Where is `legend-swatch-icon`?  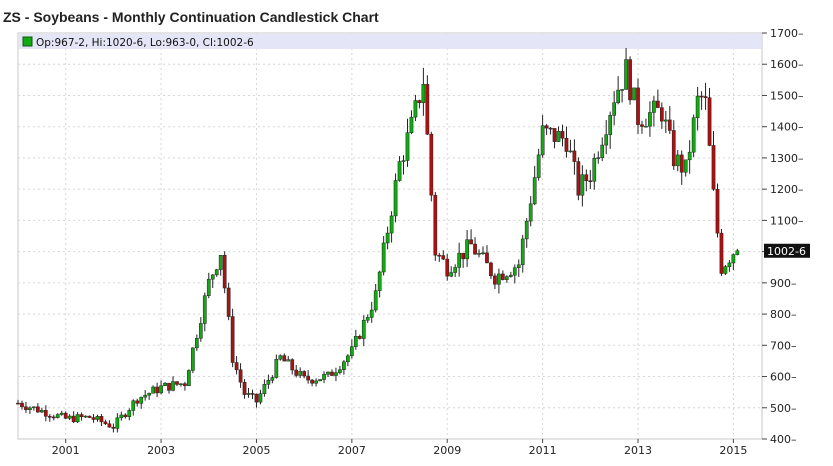 legend-swatch-icon is located at coordinates (27, 41).